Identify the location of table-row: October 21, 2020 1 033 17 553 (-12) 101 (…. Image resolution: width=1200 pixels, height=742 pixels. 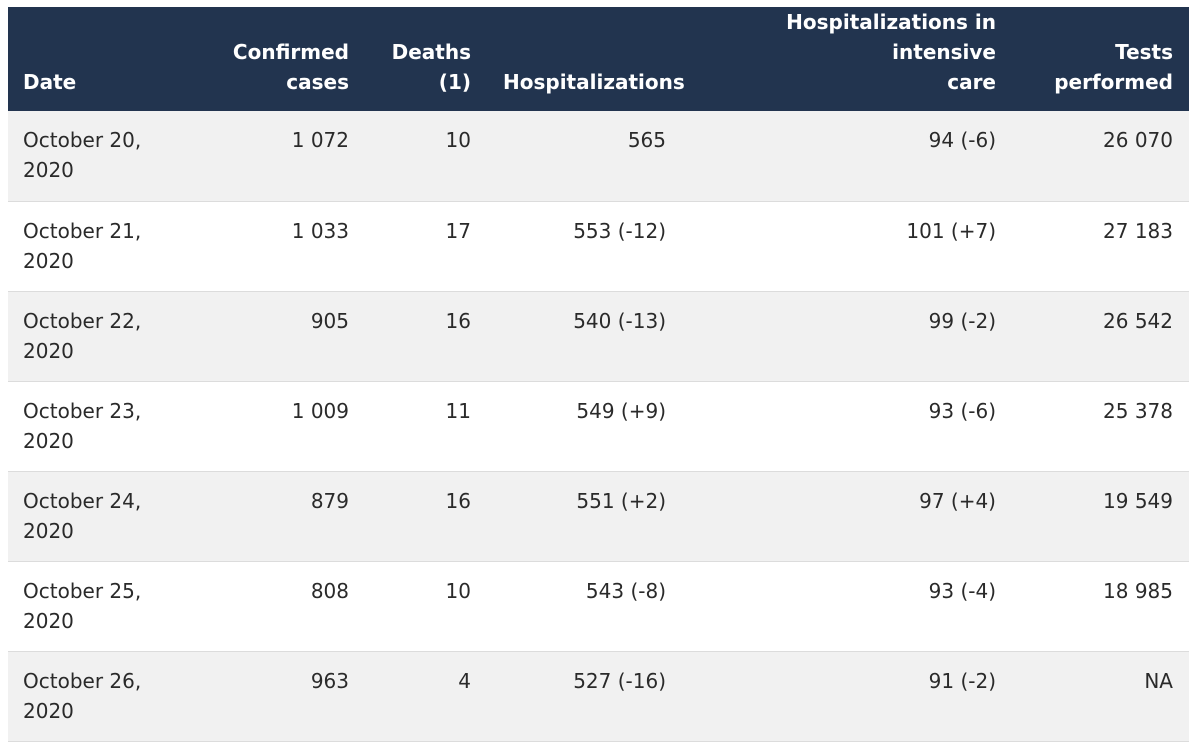
(598, 246).